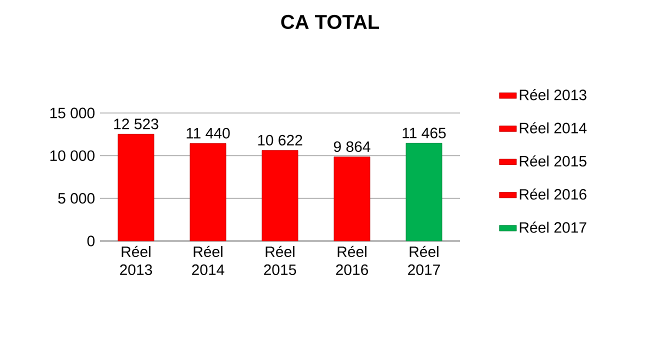  I want to click on data-label: 10 622, so click(280, 140).